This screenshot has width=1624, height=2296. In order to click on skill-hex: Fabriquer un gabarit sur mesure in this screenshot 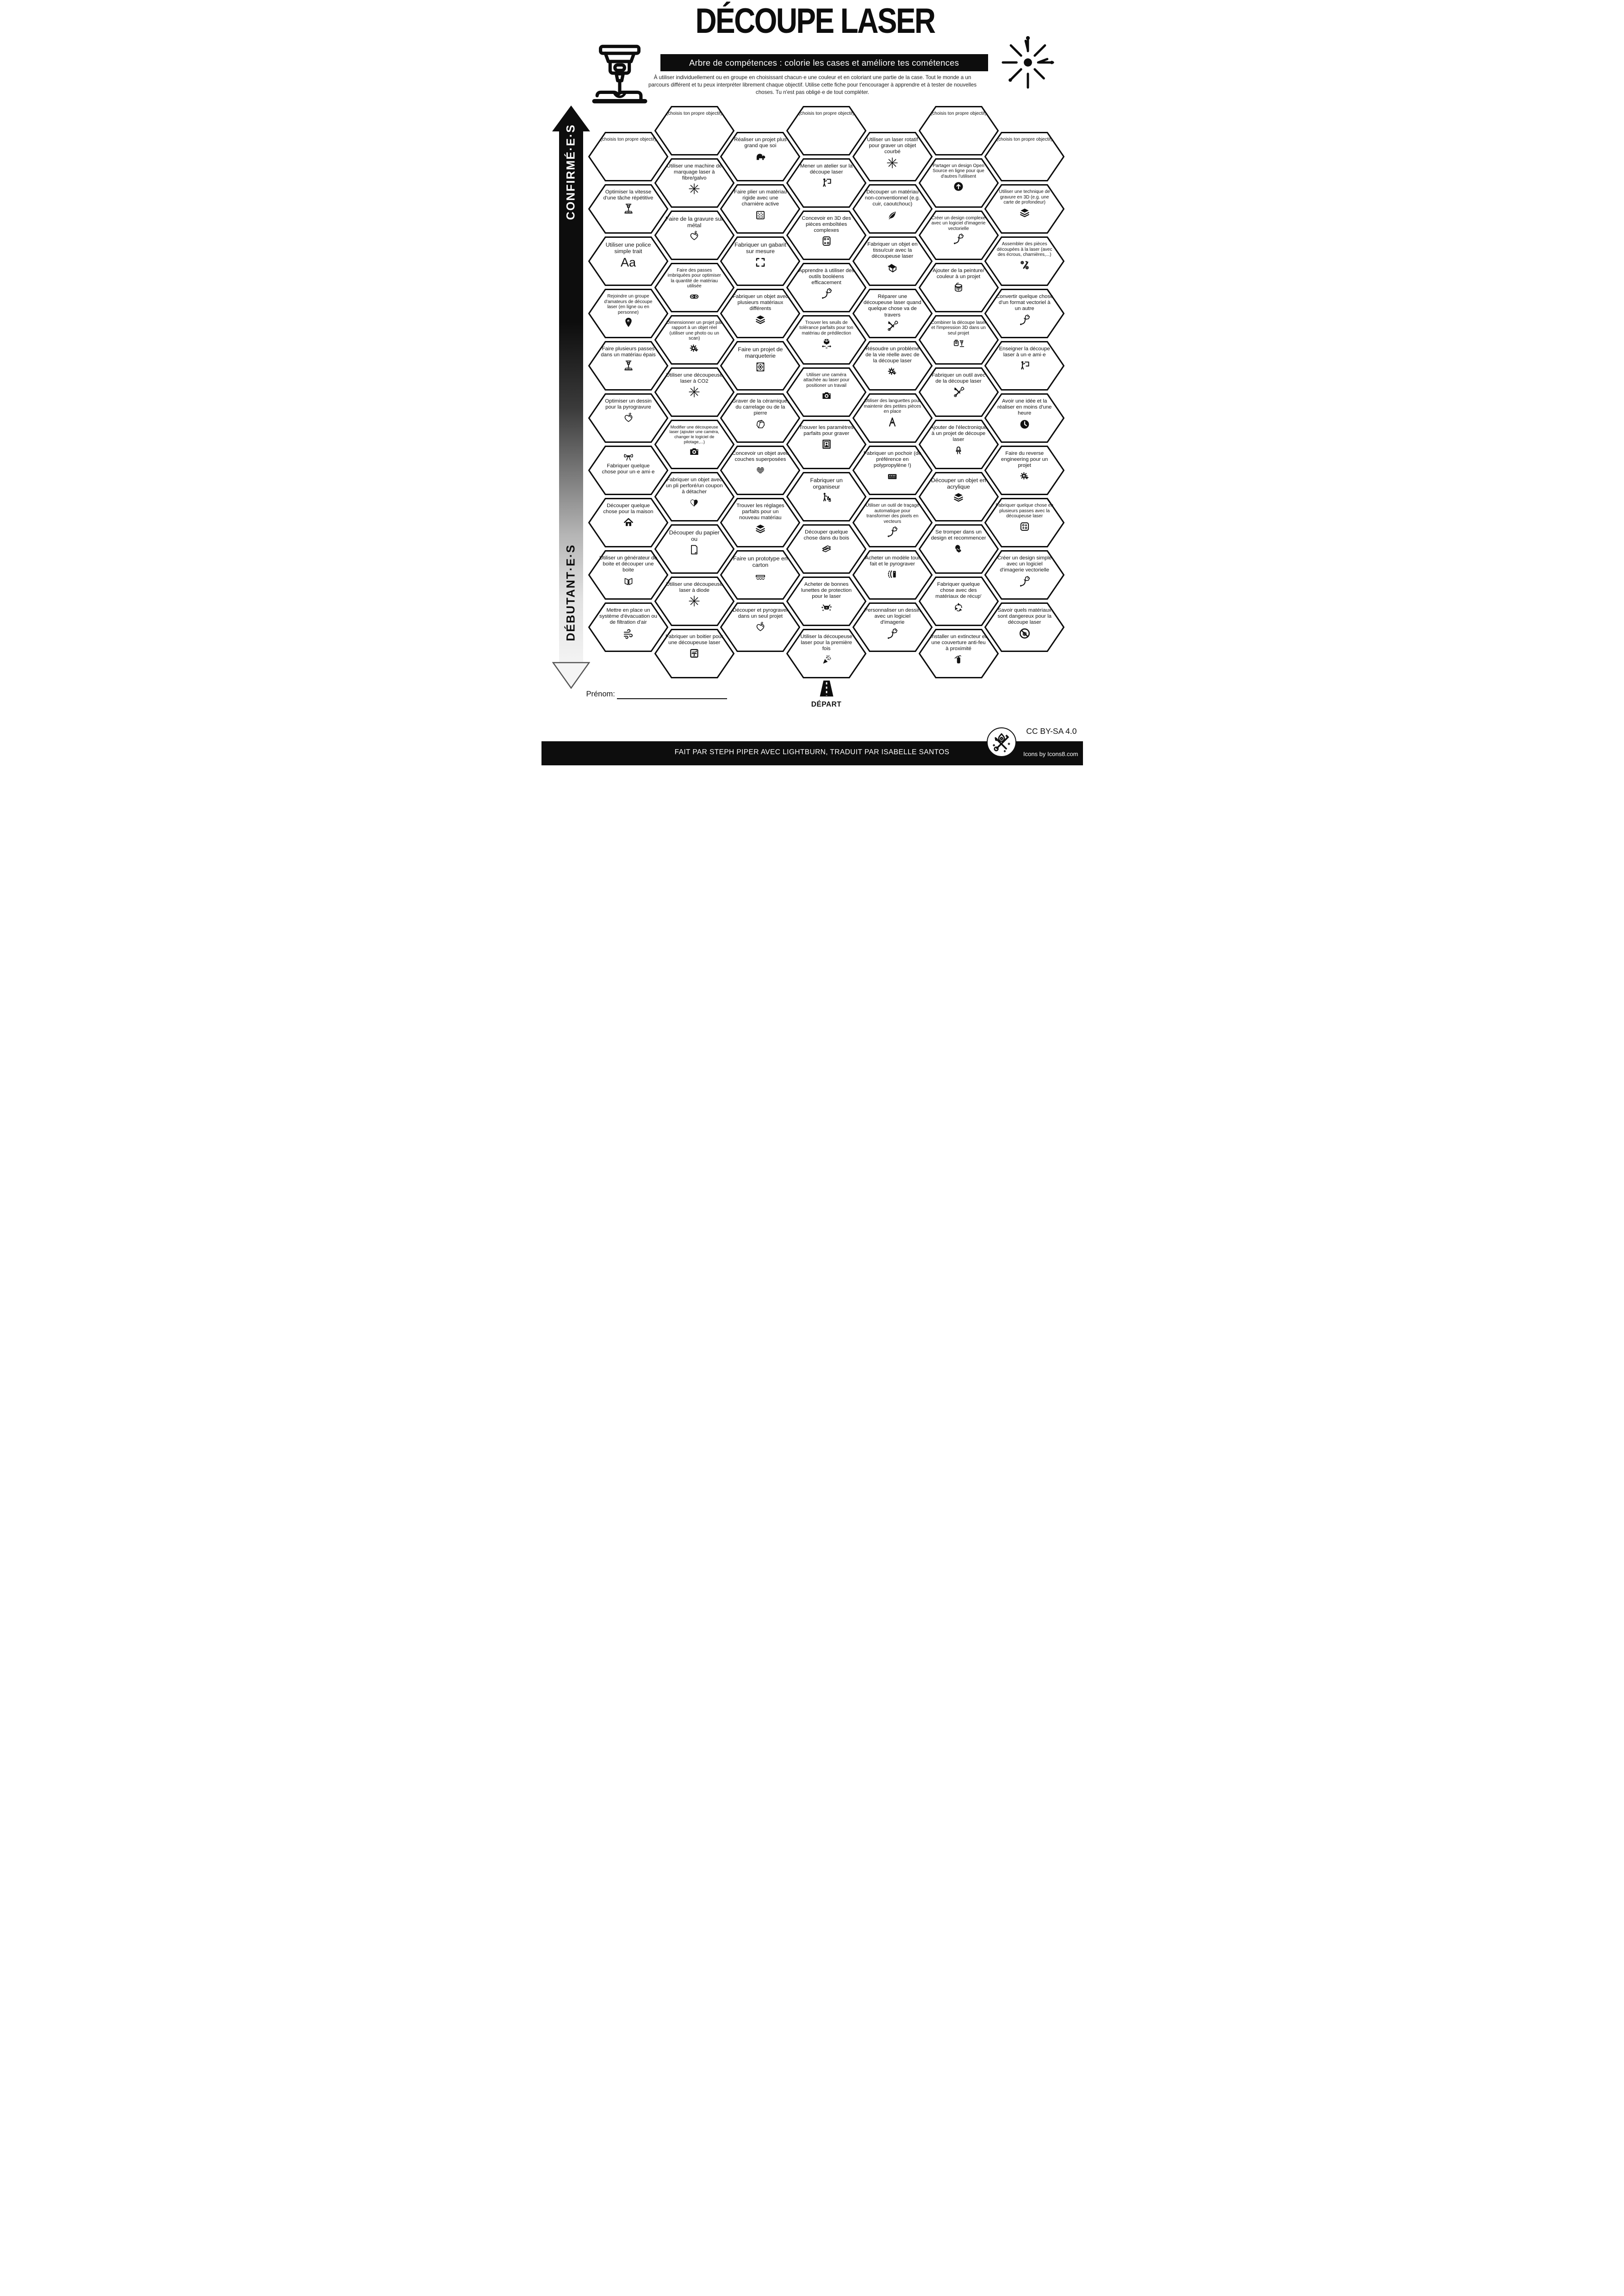, I will do `click(760, 261)`.